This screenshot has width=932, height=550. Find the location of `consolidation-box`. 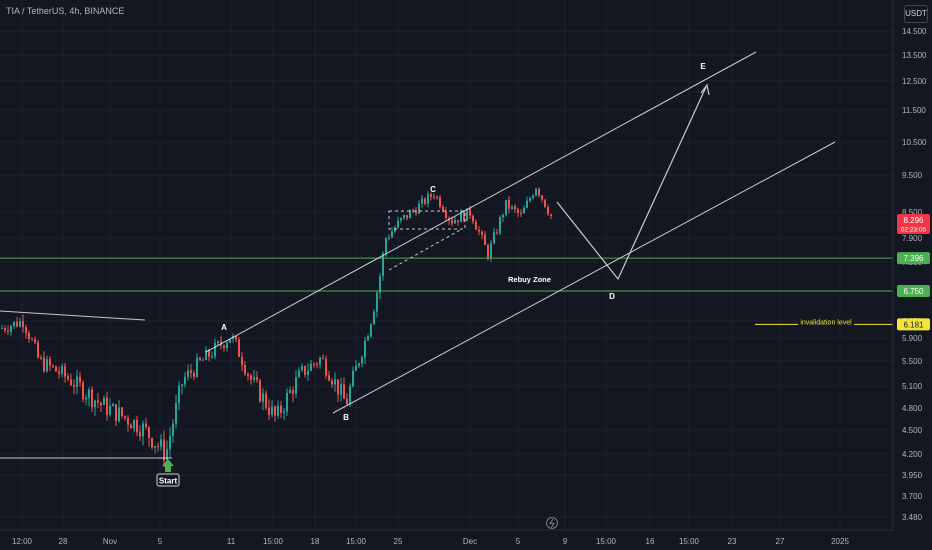

consolidation-box is located at coordinates (427, 220).